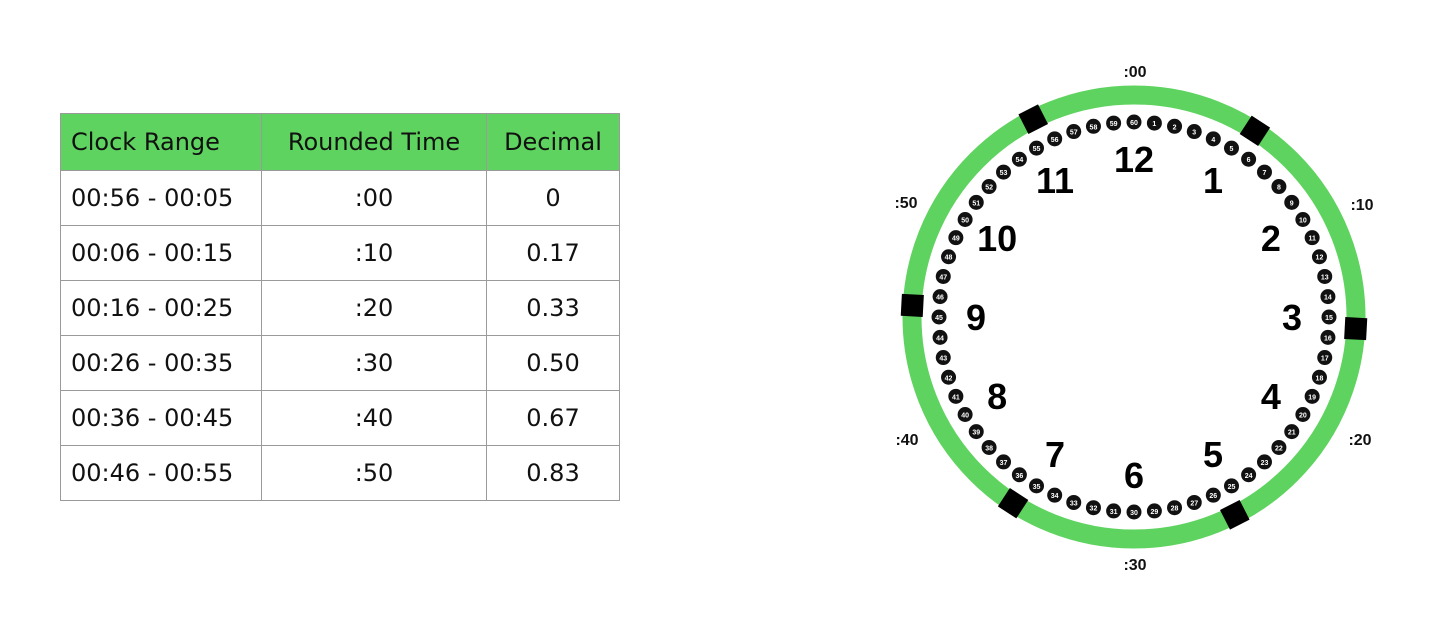 The image size is (1456, 632). What do you see at coordinates (1004, 173) in the screenshot?
I see `minute-label: 53` at bounding box center [1004, 173].